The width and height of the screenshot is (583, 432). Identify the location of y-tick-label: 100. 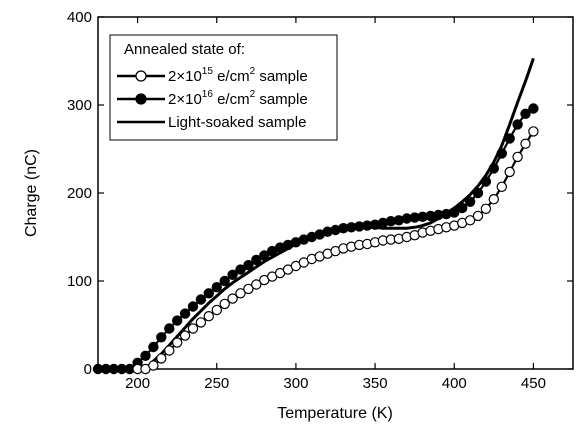
(79, 281).